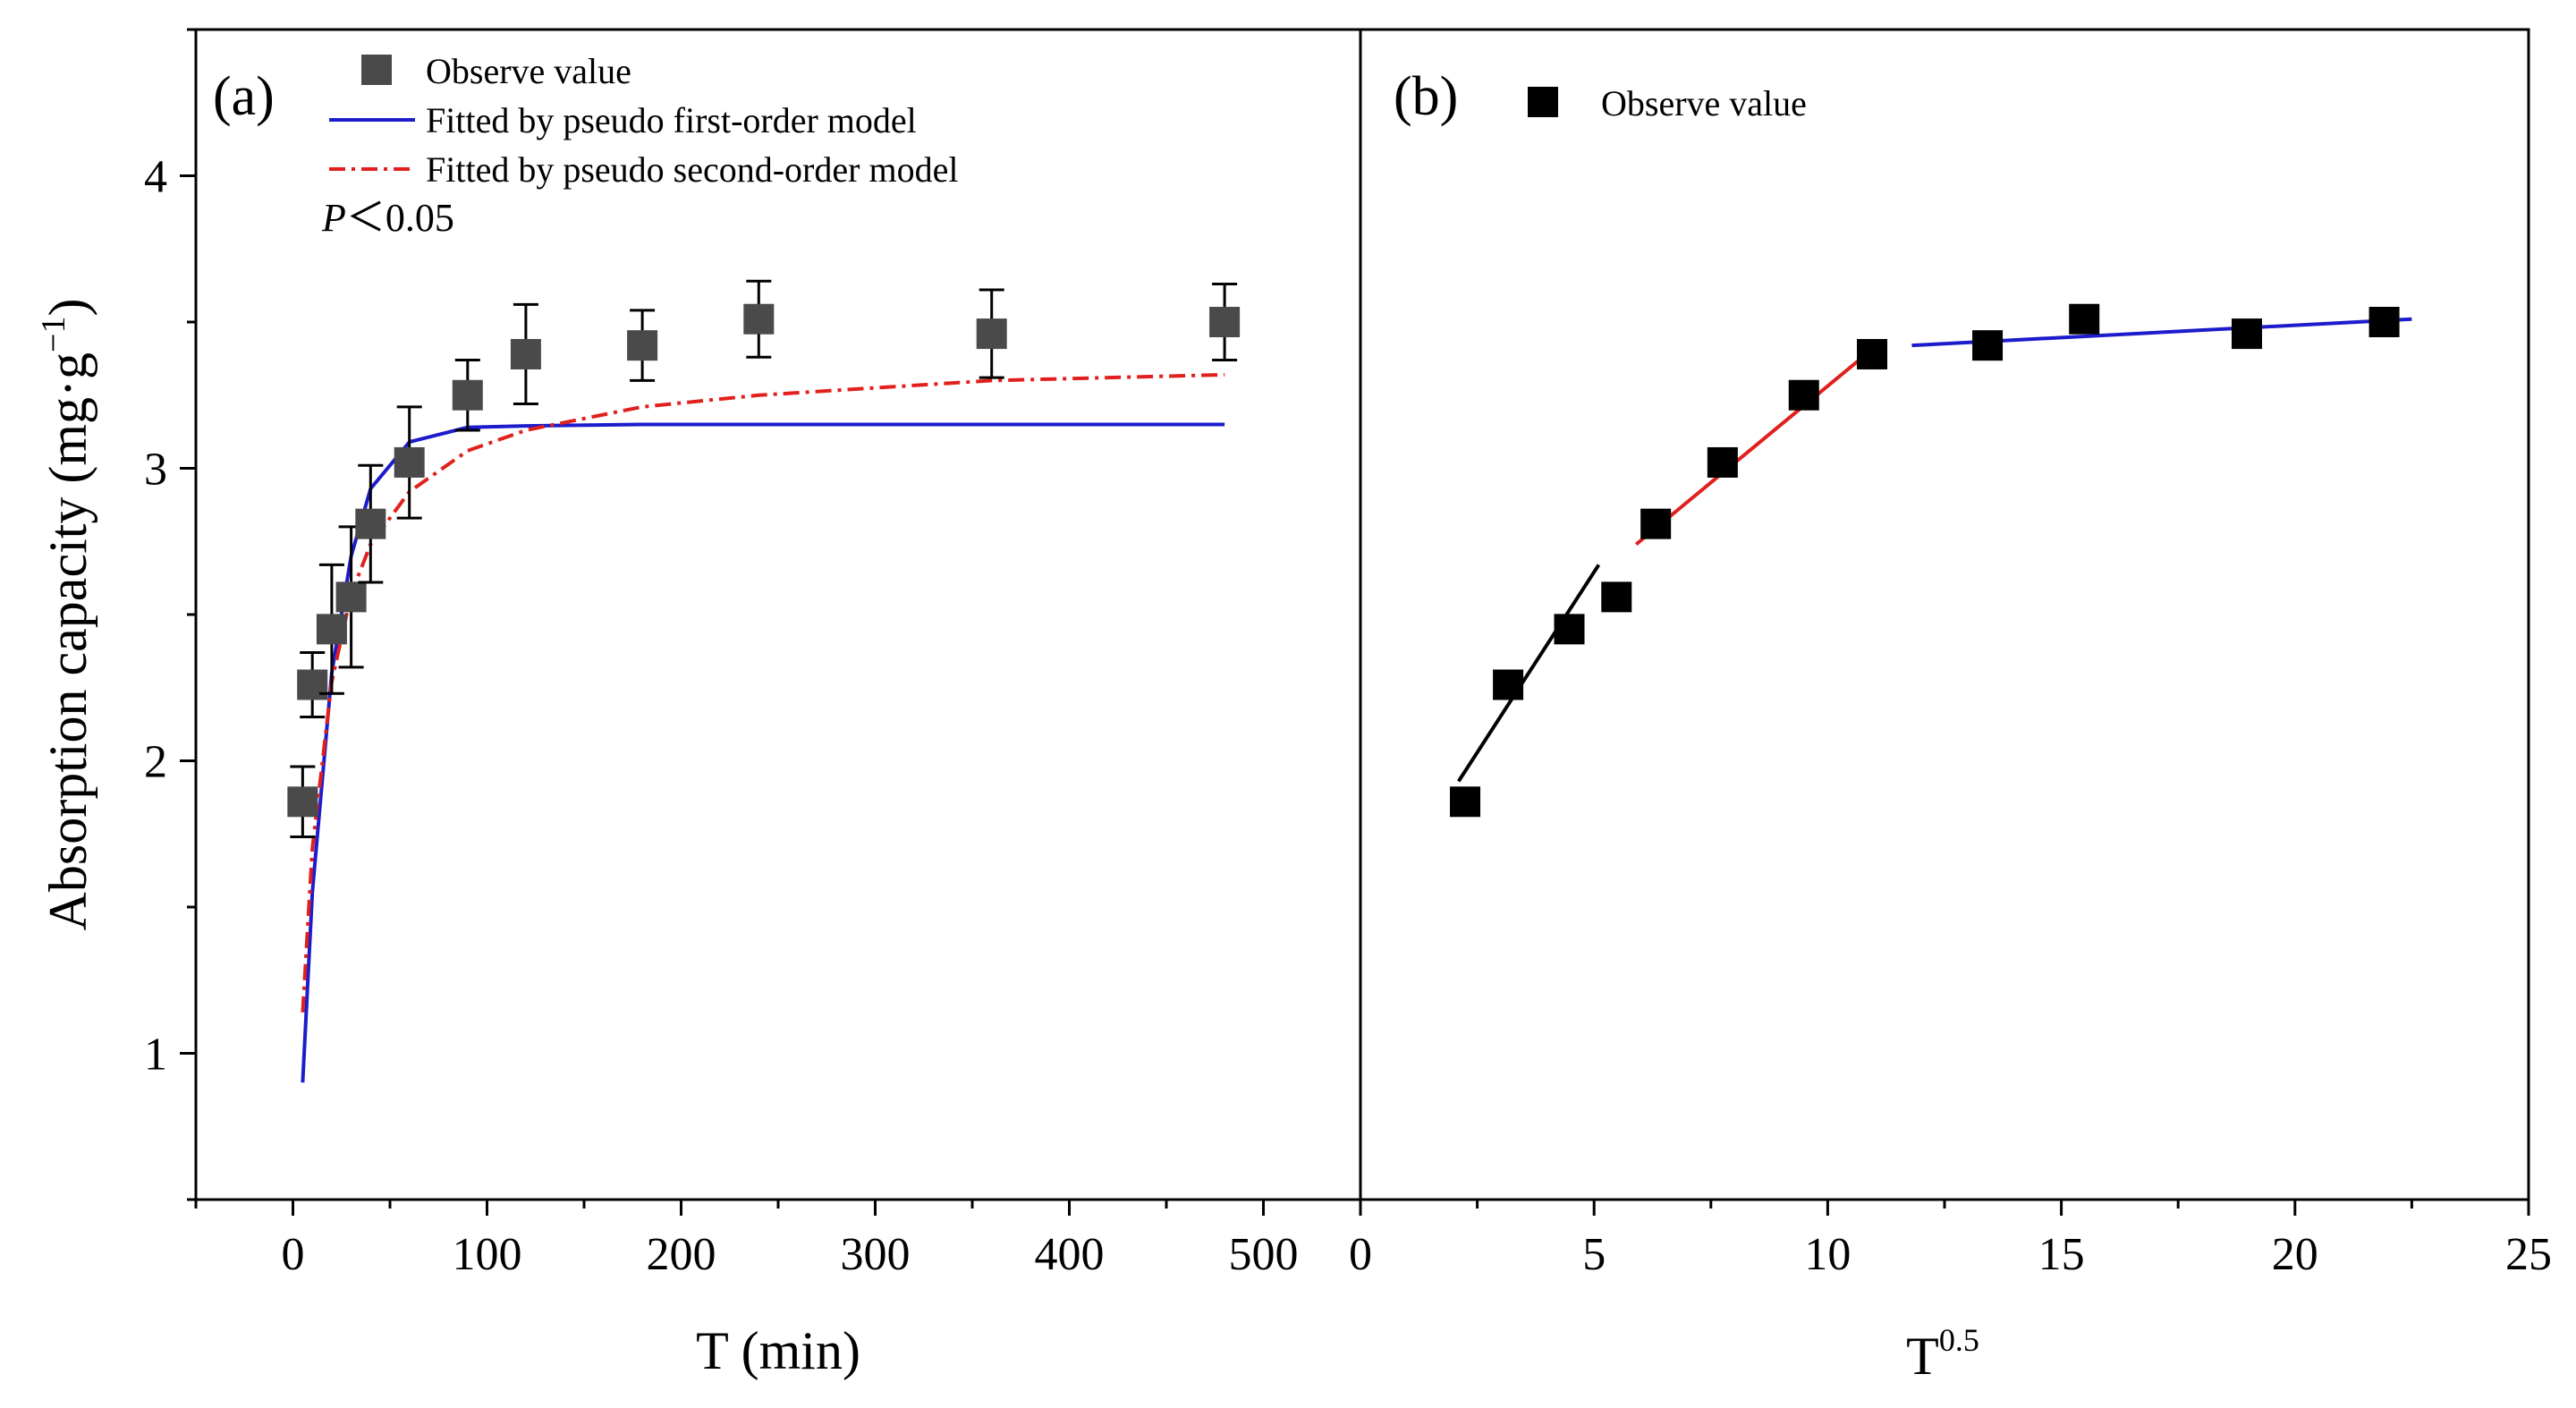 This screenshot has height=1408, width=2576. I want to click on panel-a-y-ticks: 1 2 3 4, so click(170, 614).